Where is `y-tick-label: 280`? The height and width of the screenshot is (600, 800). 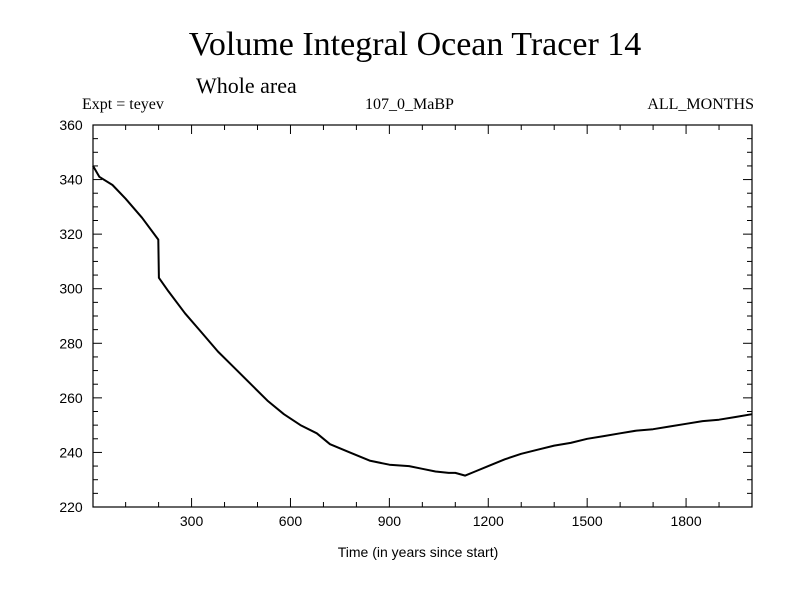
y-tick-label: 280 is located at coordinates (71, 343).